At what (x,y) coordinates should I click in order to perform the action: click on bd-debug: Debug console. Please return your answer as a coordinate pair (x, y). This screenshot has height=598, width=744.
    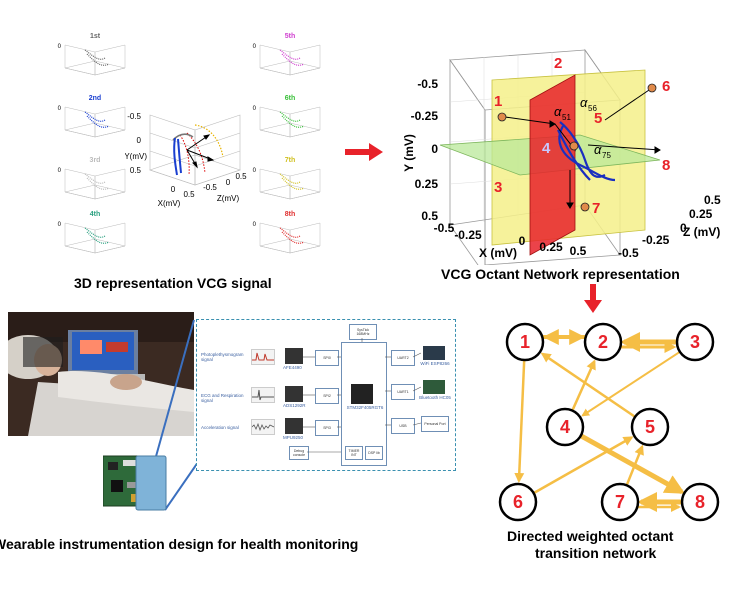
    Looking at the image, I should click on (299, 453).